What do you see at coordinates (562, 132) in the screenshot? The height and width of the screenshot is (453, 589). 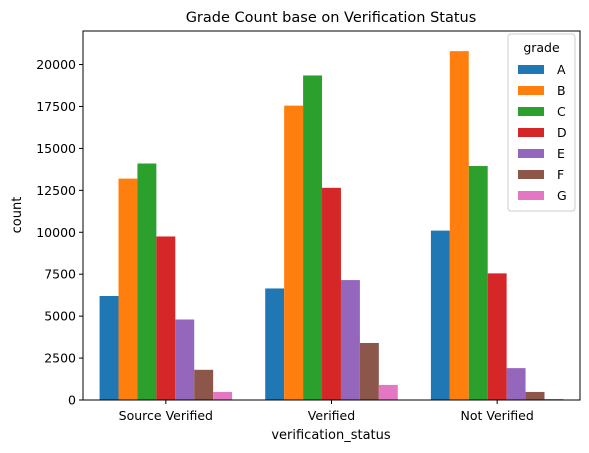 I see `legend-label-d: D` at bounding box center [562, 132].